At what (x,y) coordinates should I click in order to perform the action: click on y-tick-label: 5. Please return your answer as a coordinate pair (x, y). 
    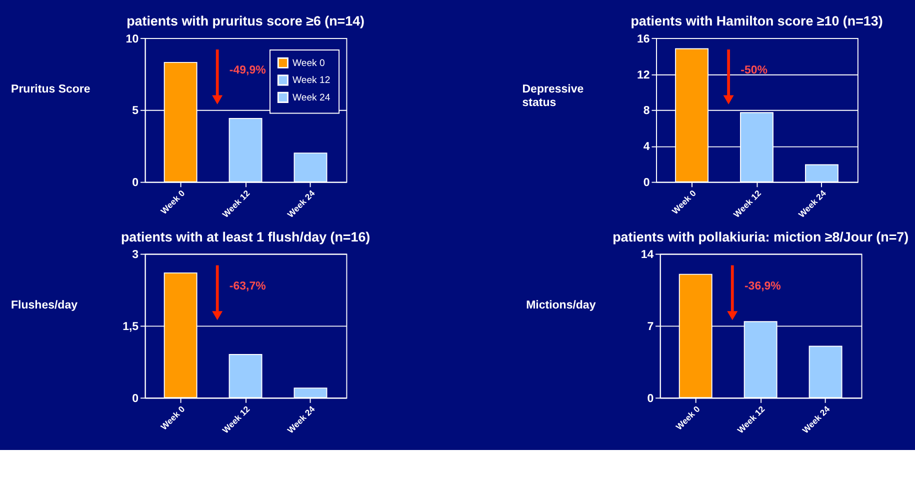
    Looking at the image, I should click on (136, 111).